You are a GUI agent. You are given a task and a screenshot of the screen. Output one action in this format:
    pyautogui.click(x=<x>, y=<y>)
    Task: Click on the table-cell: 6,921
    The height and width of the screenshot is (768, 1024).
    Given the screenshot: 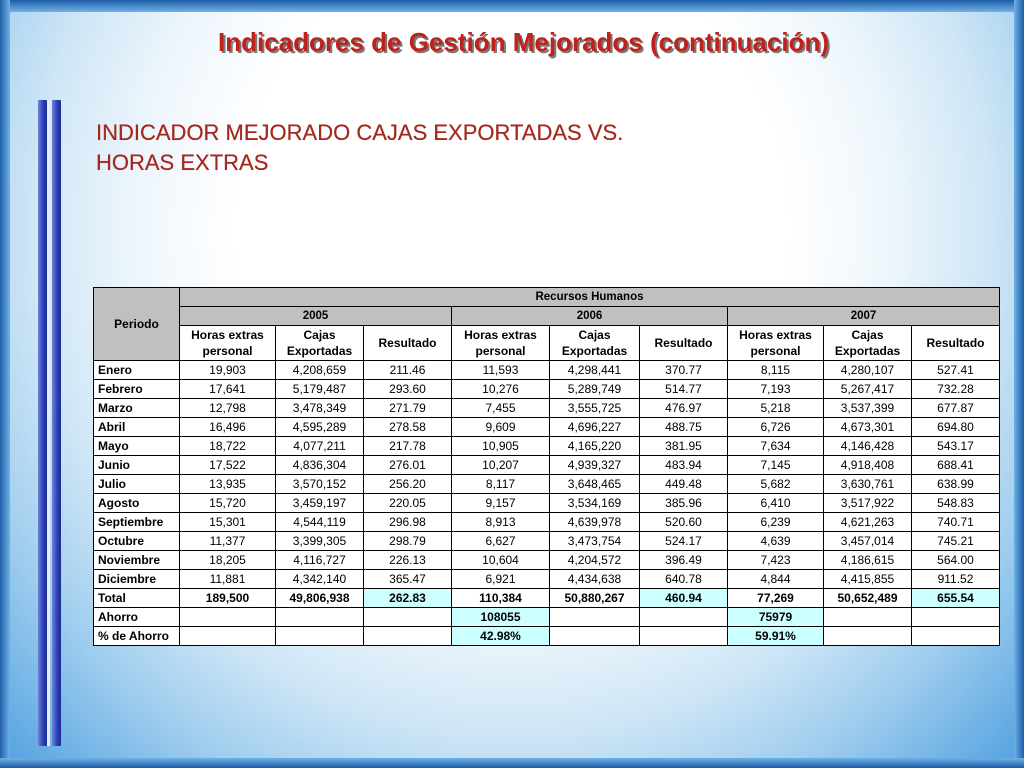 What is the action you would take?
    pyautogui.click(x=500, y=579)
    